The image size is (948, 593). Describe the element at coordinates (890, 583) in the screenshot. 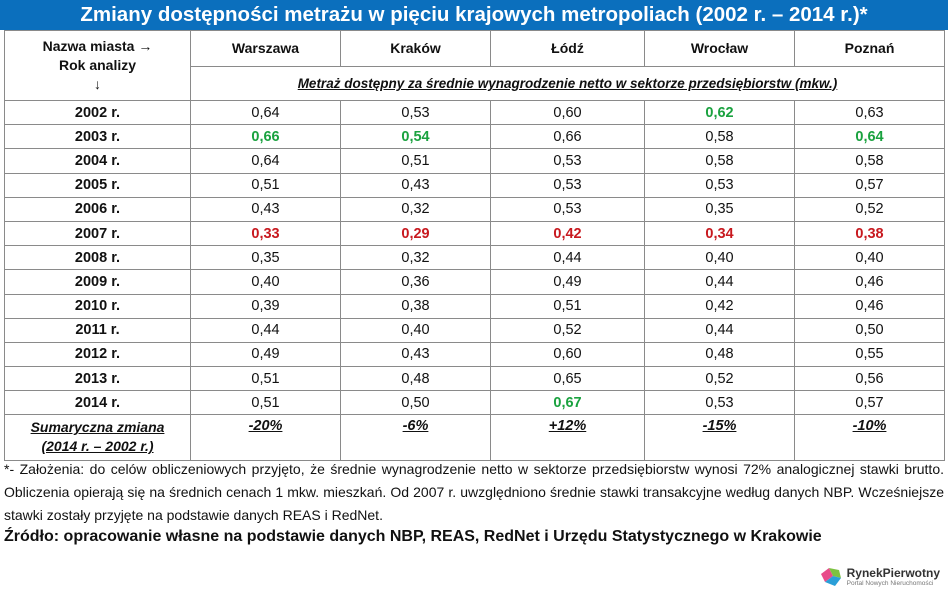

I see `logo-tagline: Portal Nowych Nieruchomości` at that location.